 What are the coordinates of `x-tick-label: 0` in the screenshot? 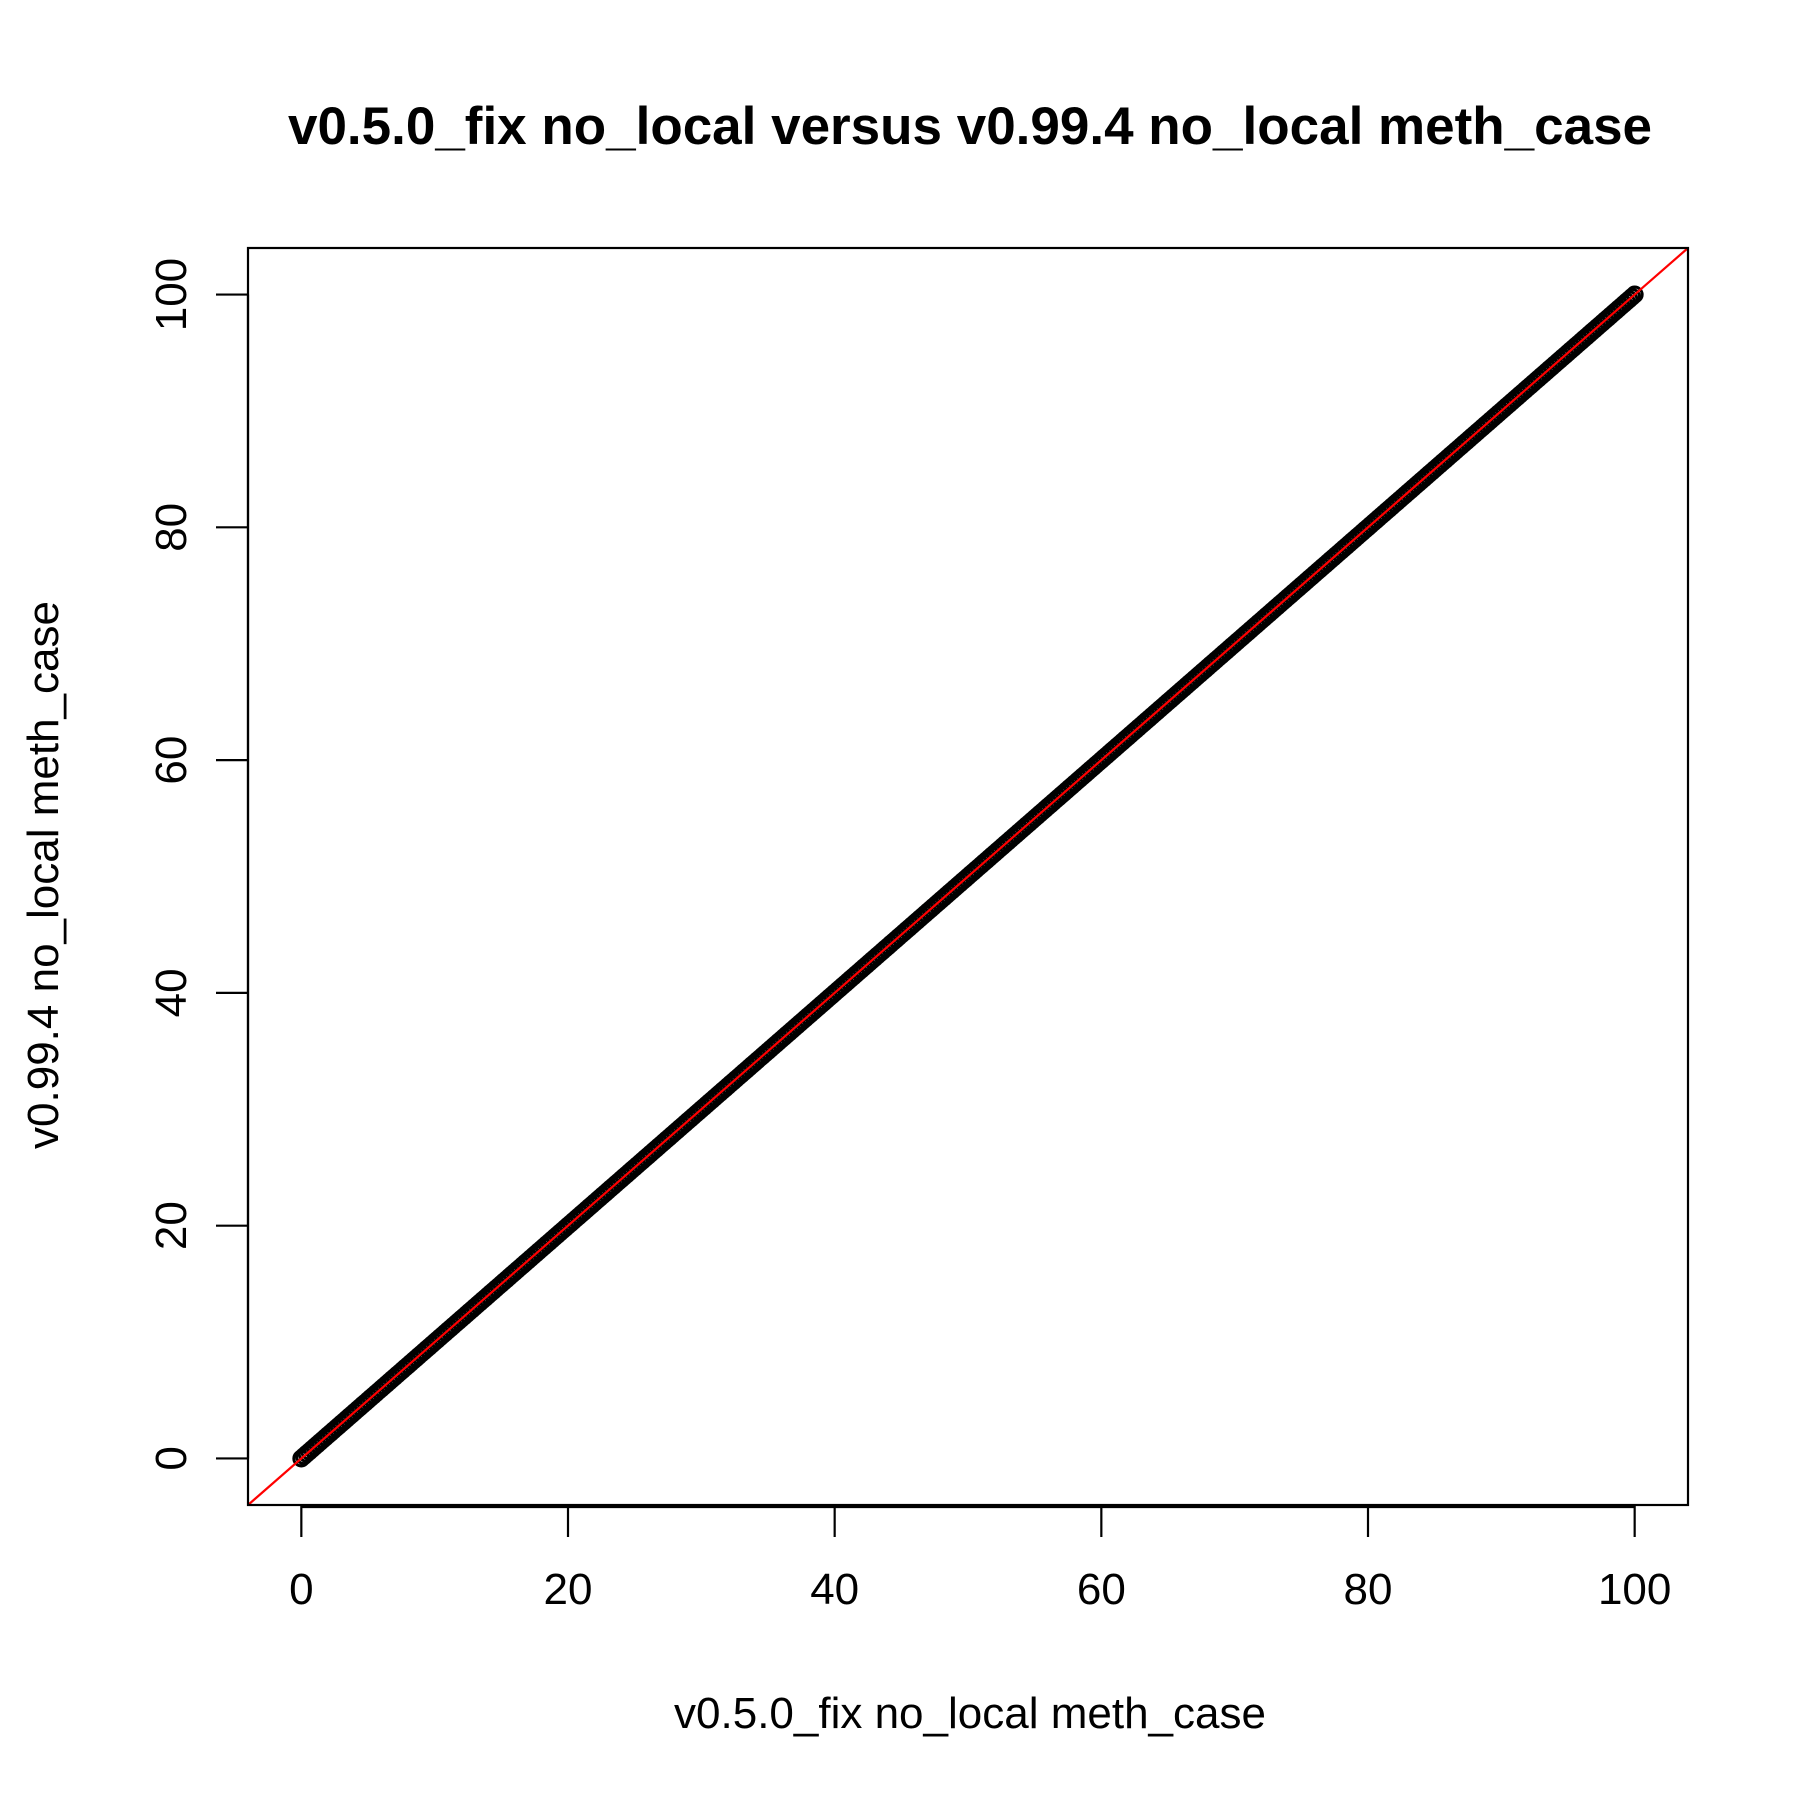 It's located at (301, 1589).